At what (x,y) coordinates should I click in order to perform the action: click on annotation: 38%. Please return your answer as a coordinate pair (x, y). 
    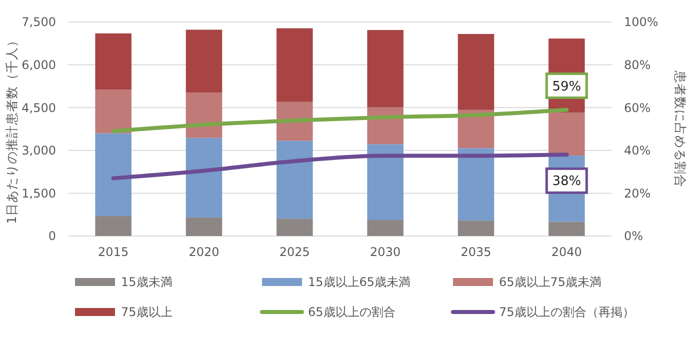
    Looking at the image, I should click on (567, 182).